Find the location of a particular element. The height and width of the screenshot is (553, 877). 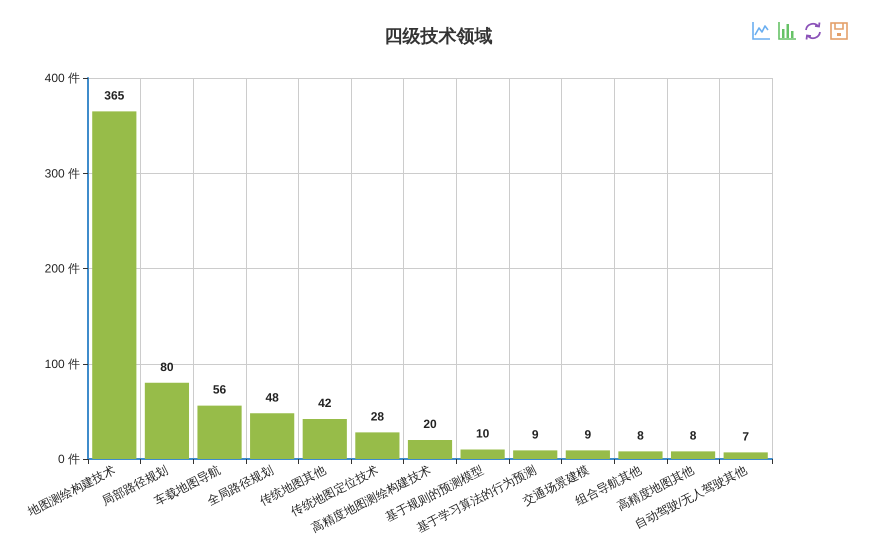

data-label: 365 is located at coordinates (114, 95).